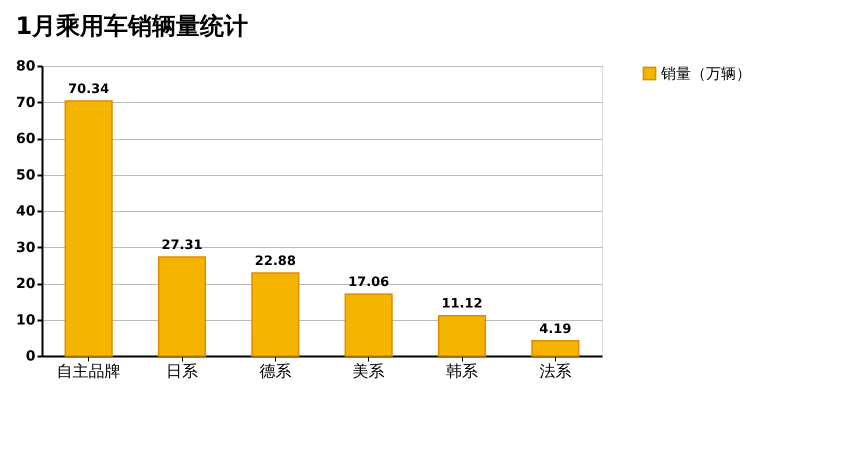  I want to click on x-tick-label: 韩系, so click(462, 371).